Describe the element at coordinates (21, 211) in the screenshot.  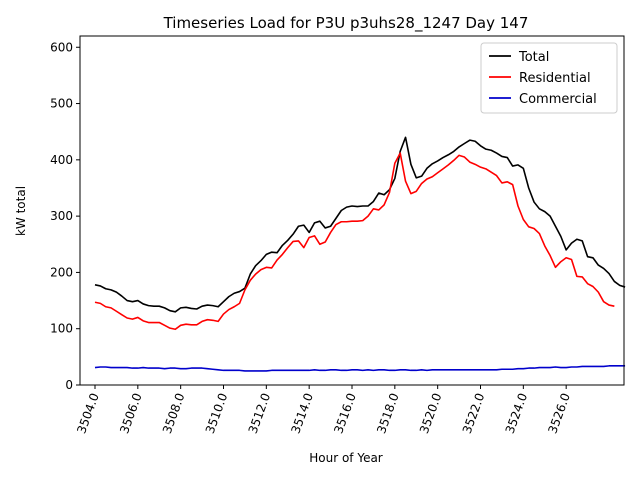
I see `y-axis-label: kW total` at that location.